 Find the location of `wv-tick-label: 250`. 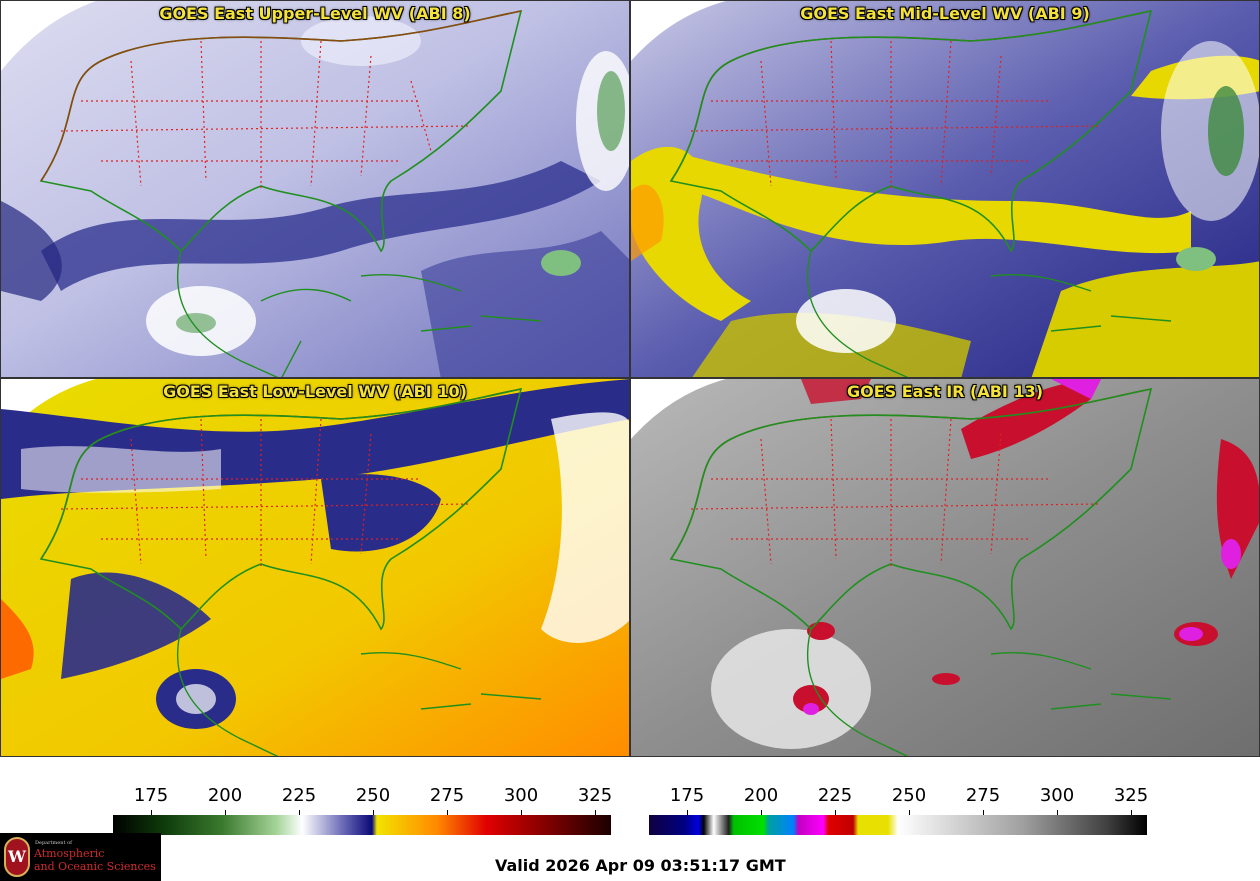

wv-tick-label: 250 is located at coordinates (373, 795).